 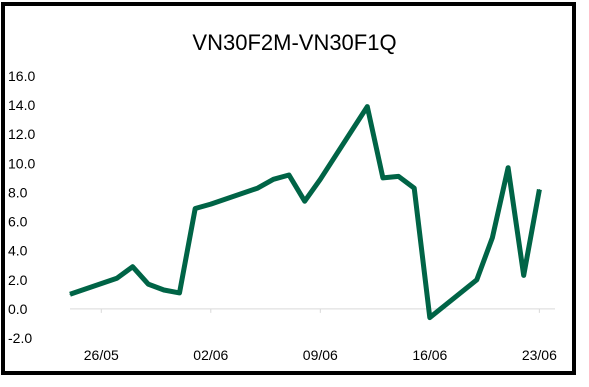 I want to click on chart-title: VN30F2M-VN30F1Q, so click(x=294, y=42).